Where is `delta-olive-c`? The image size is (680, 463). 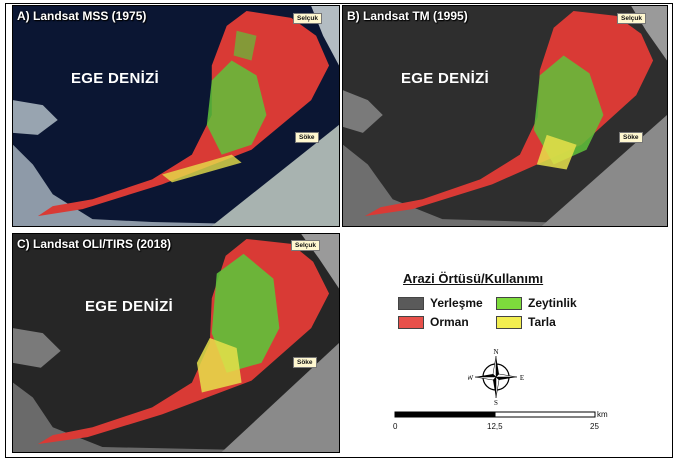
delta-olive-c is located at coordinates (245, 313).